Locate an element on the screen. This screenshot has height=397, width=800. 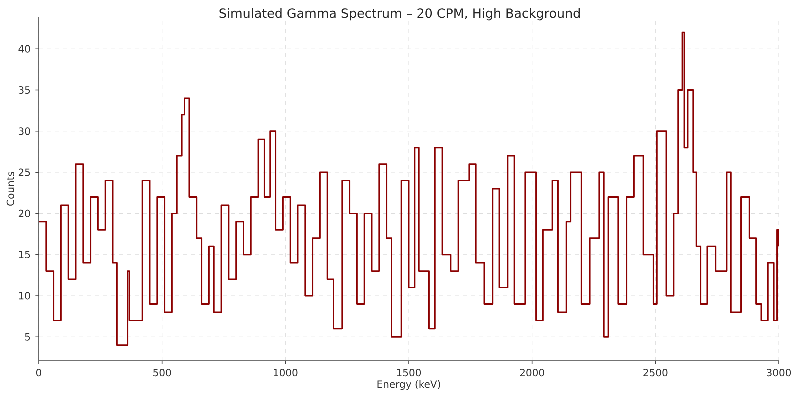
y-tick-label: 25 is located at coordinates (24, 172).